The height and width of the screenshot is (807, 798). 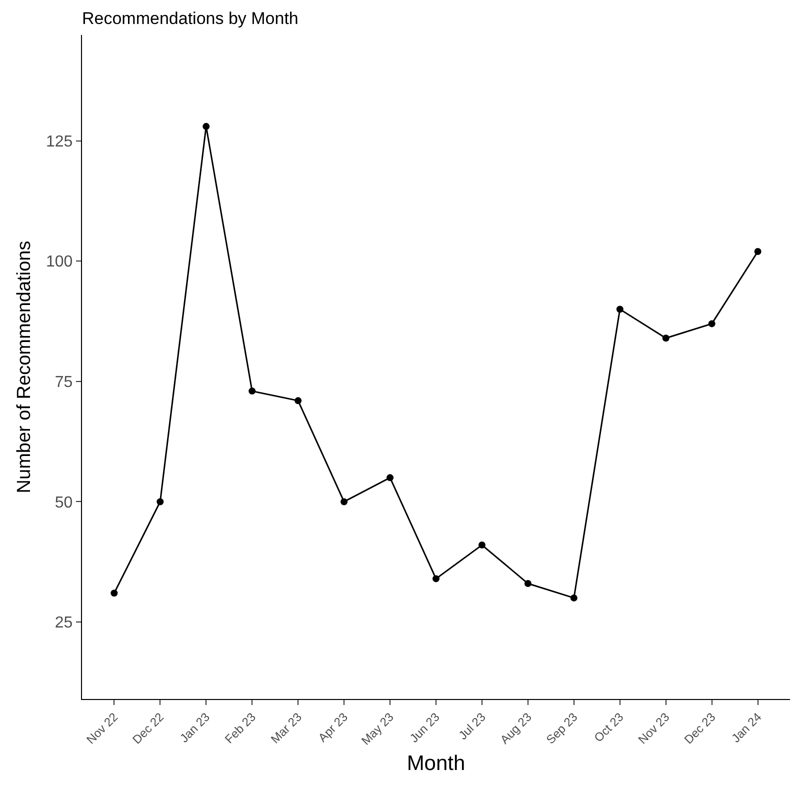 I want to click on x-tick-label: May 23, so click(x=377, y=729).